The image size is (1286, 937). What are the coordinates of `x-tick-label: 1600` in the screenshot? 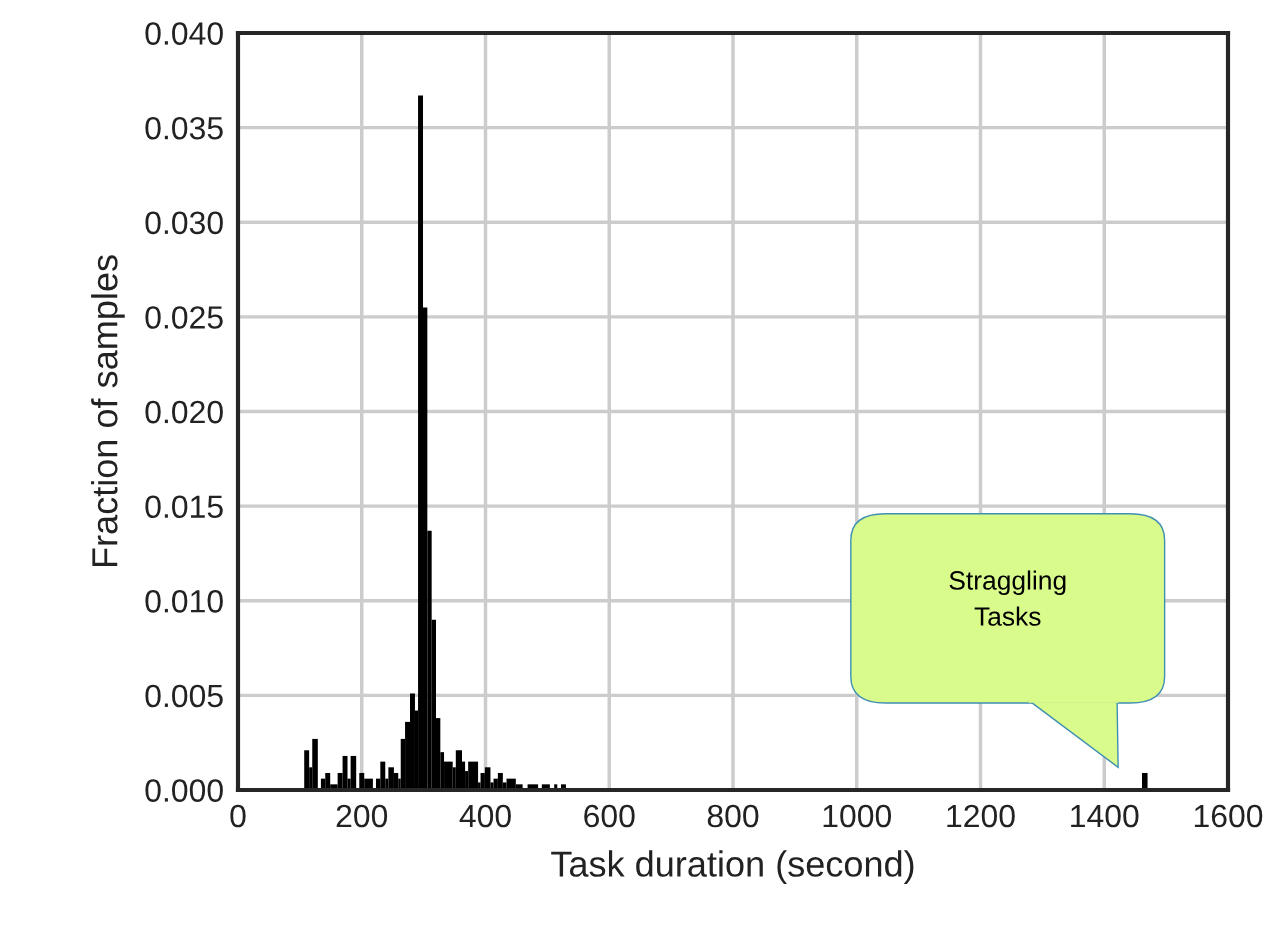 It's located at (1228, 816).